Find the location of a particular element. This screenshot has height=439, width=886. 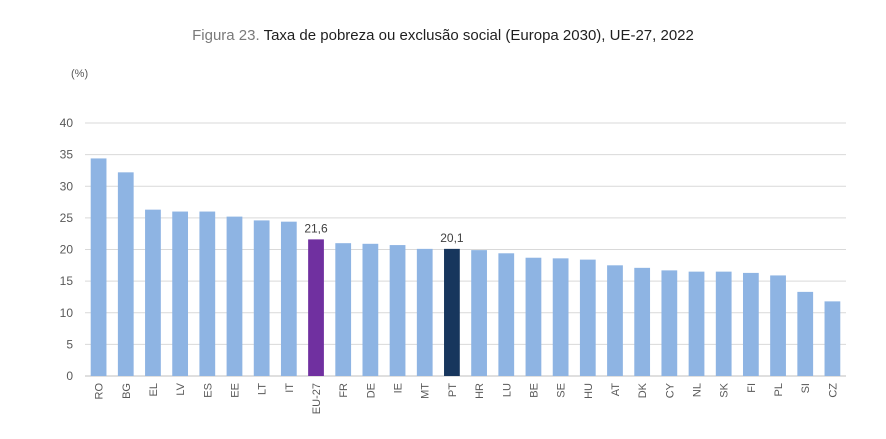

x-tick-label: AT is located at coordinates (616, 390).